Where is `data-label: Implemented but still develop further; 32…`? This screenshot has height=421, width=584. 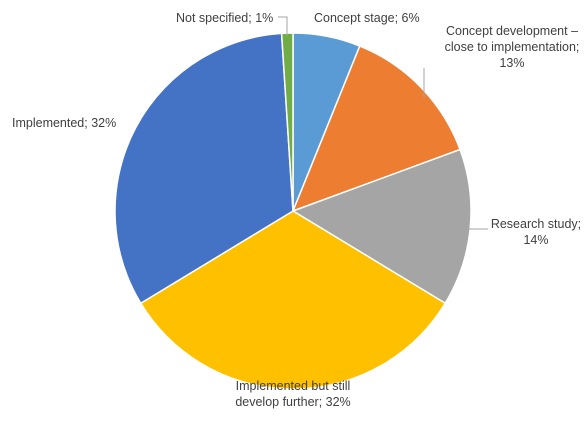 data-label: Implemented but still develop further; 32… is located at coordinates (292, 394).